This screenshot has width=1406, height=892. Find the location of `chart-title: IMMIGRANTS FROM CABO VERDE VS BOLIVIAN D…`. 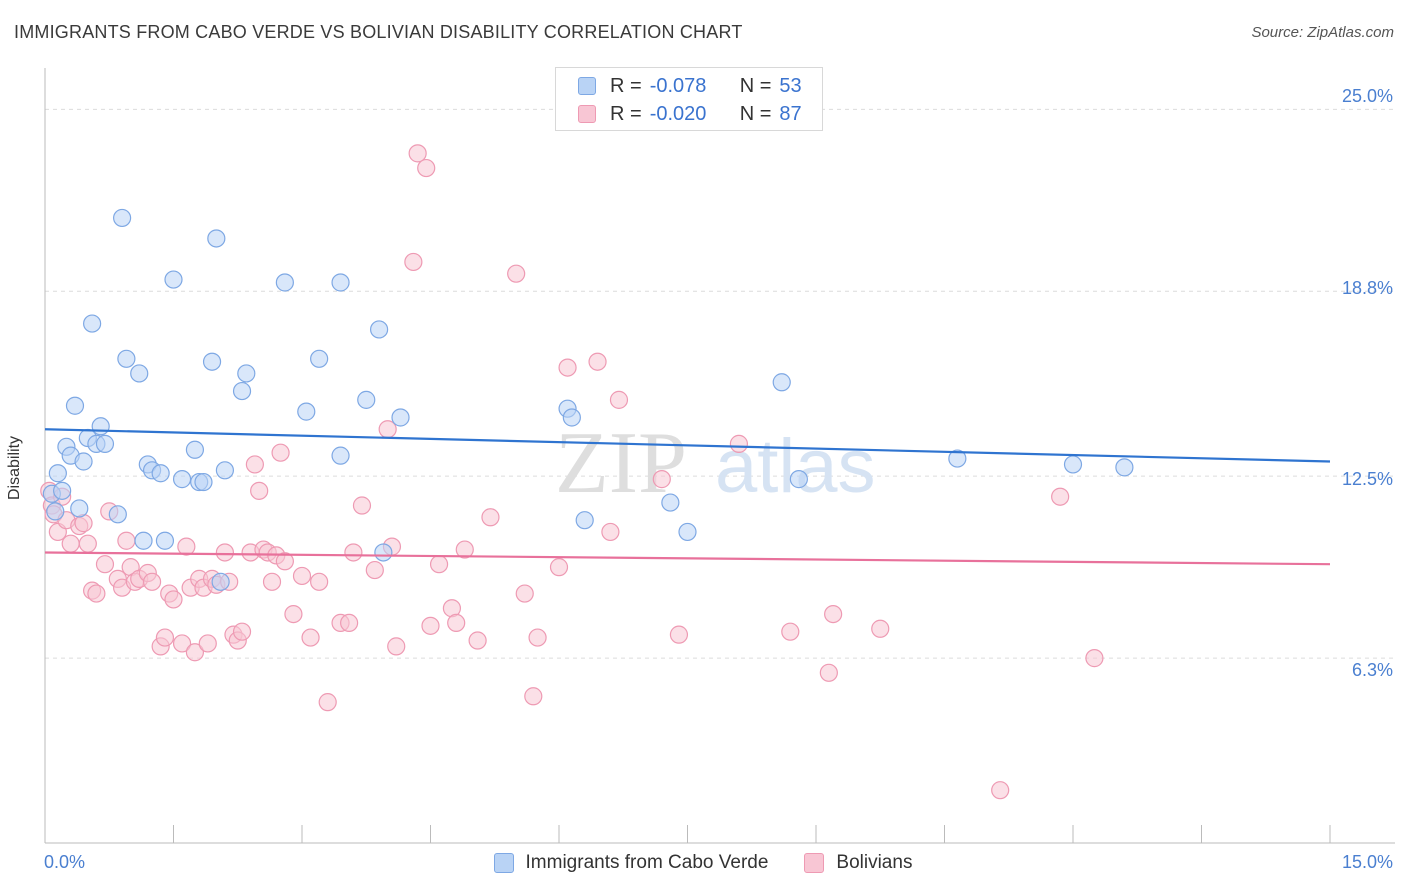

chart-title: IMMIGRANTS FROM CABO VERDE VS BOLIVIAN D… is located at coordinates (378, 32).